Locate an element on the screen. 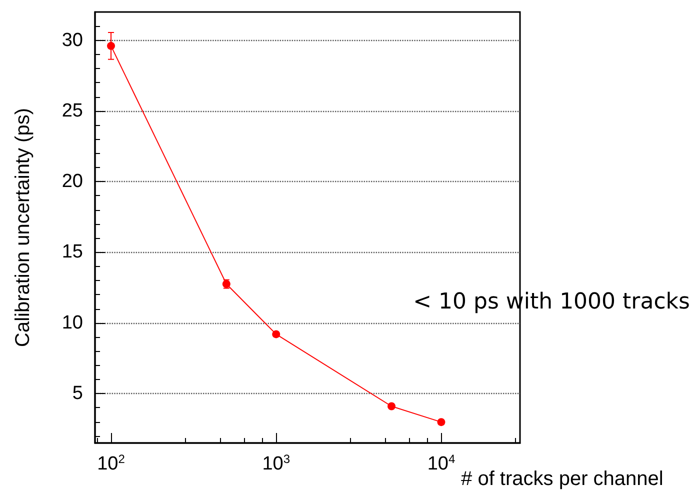  y-tick-label: 20 is located at coordinates (72, 181).